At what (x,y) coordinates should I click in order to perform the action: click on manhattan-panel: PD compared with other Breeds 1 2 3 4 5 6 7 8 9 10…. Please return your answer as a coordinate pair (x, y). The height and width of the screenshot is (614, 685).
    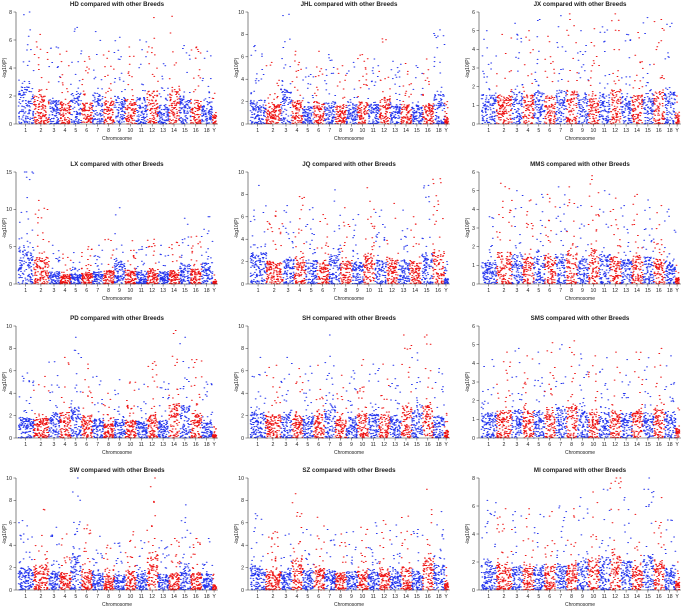
    Looking at the image, I should click on (111, 388).